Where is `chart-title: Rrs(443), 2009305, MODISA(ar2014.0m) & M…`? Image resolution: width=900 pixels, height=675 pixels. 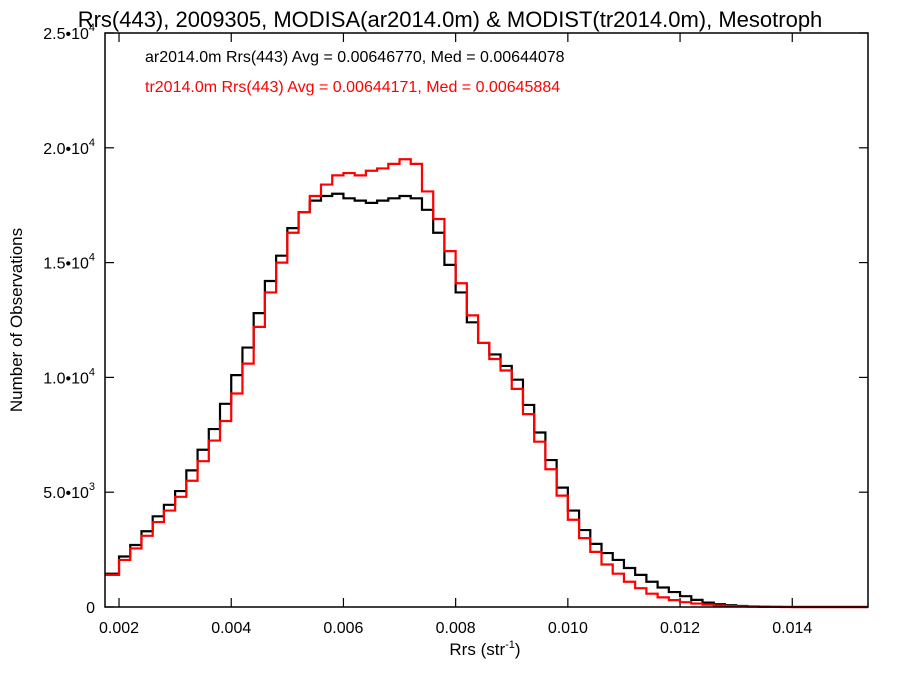
chart-title: Rrs(443), 2009305, MODISA(ar2014.0m) & M… is located at coordinates (450, 19).